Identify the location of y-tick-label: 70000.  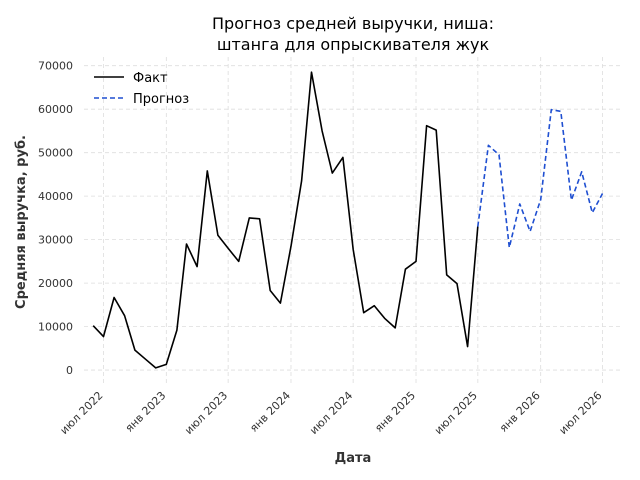
(55, 66).